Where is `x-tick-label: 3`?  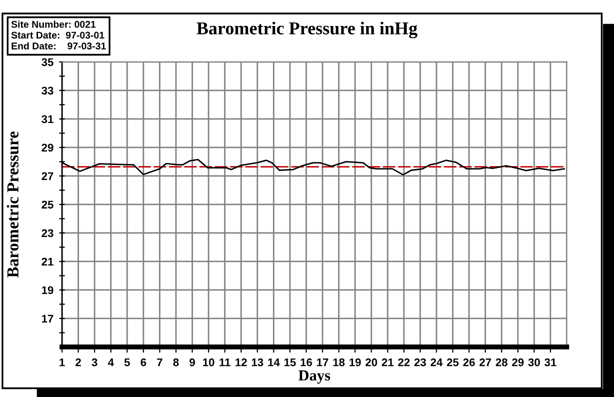
x-tick-label: 3 is located at coordinates (95, 362).